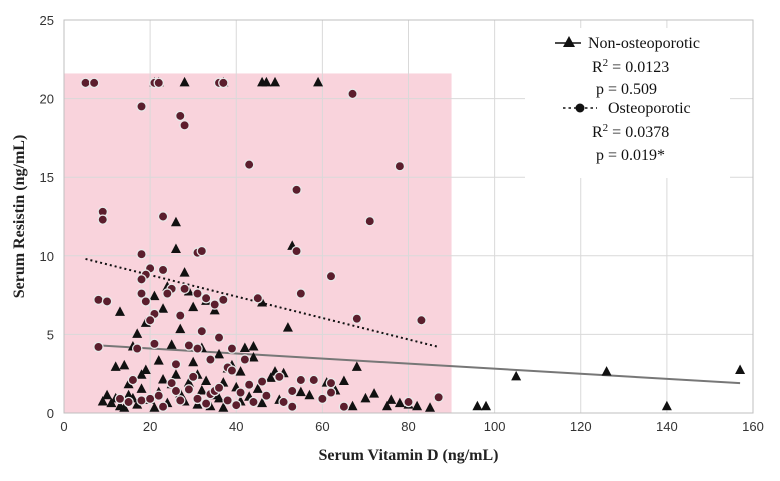 The image size is (780, 481). I want to click on x-tick-label: 60, so click(322, 426).